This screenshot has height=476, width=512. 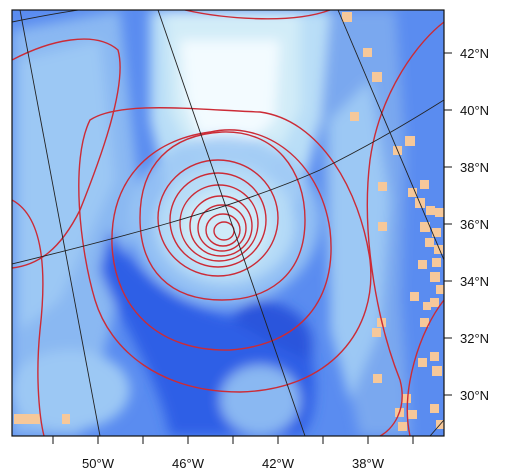 I want to click on lon-label-46w: 46°W, so click(x=188, y=463).